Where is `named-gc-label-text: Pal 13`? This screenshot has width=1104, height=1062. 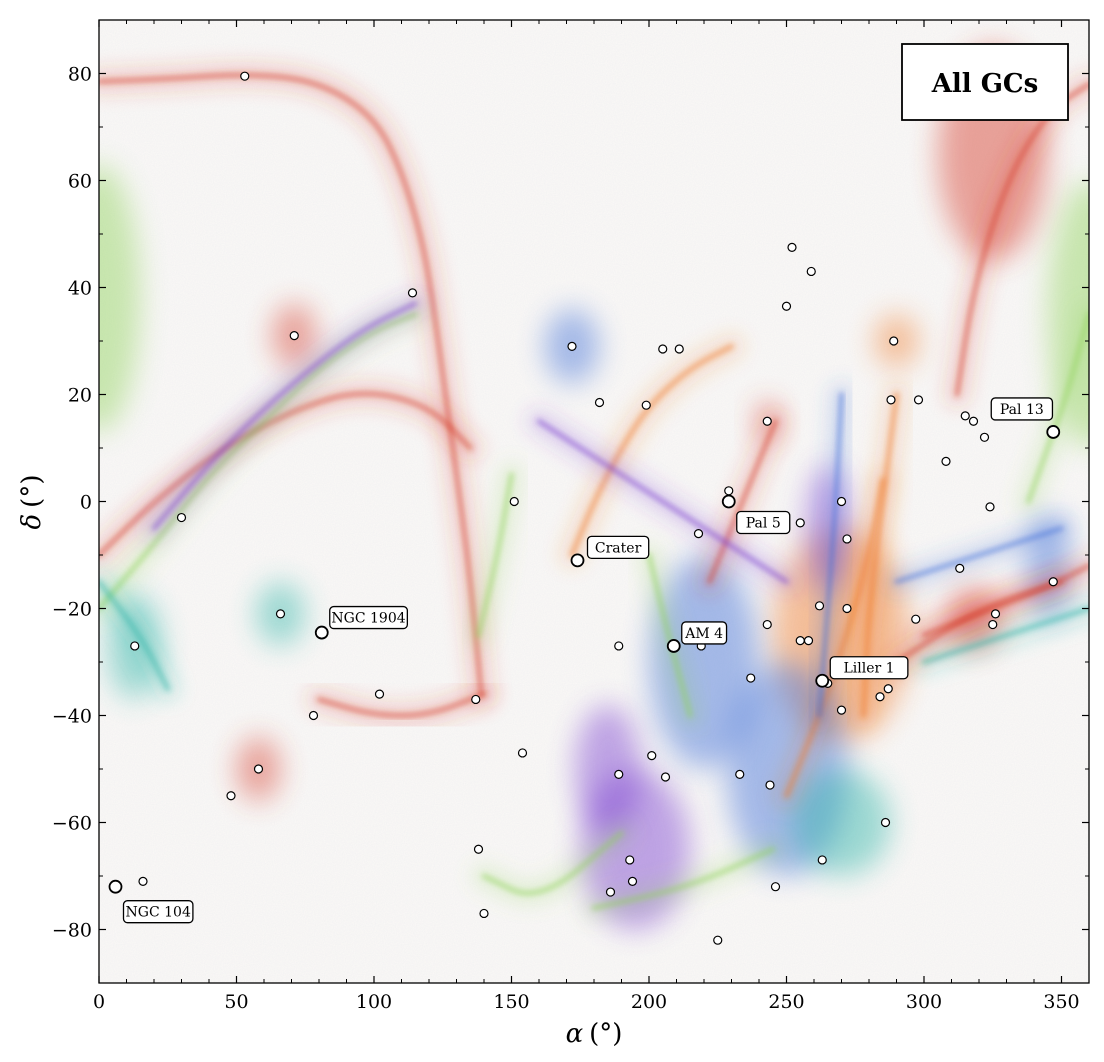
named-gc-label-text: Pal 13 is located at coordinates (1022, 410).